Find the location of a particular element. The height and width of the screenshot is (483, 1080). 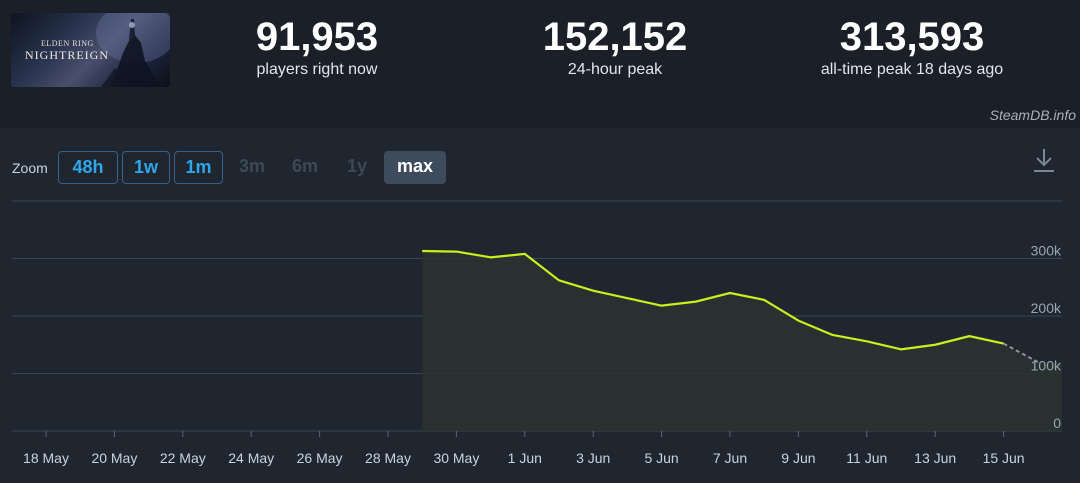

chart-series-line is located at coordinates (730, 306).